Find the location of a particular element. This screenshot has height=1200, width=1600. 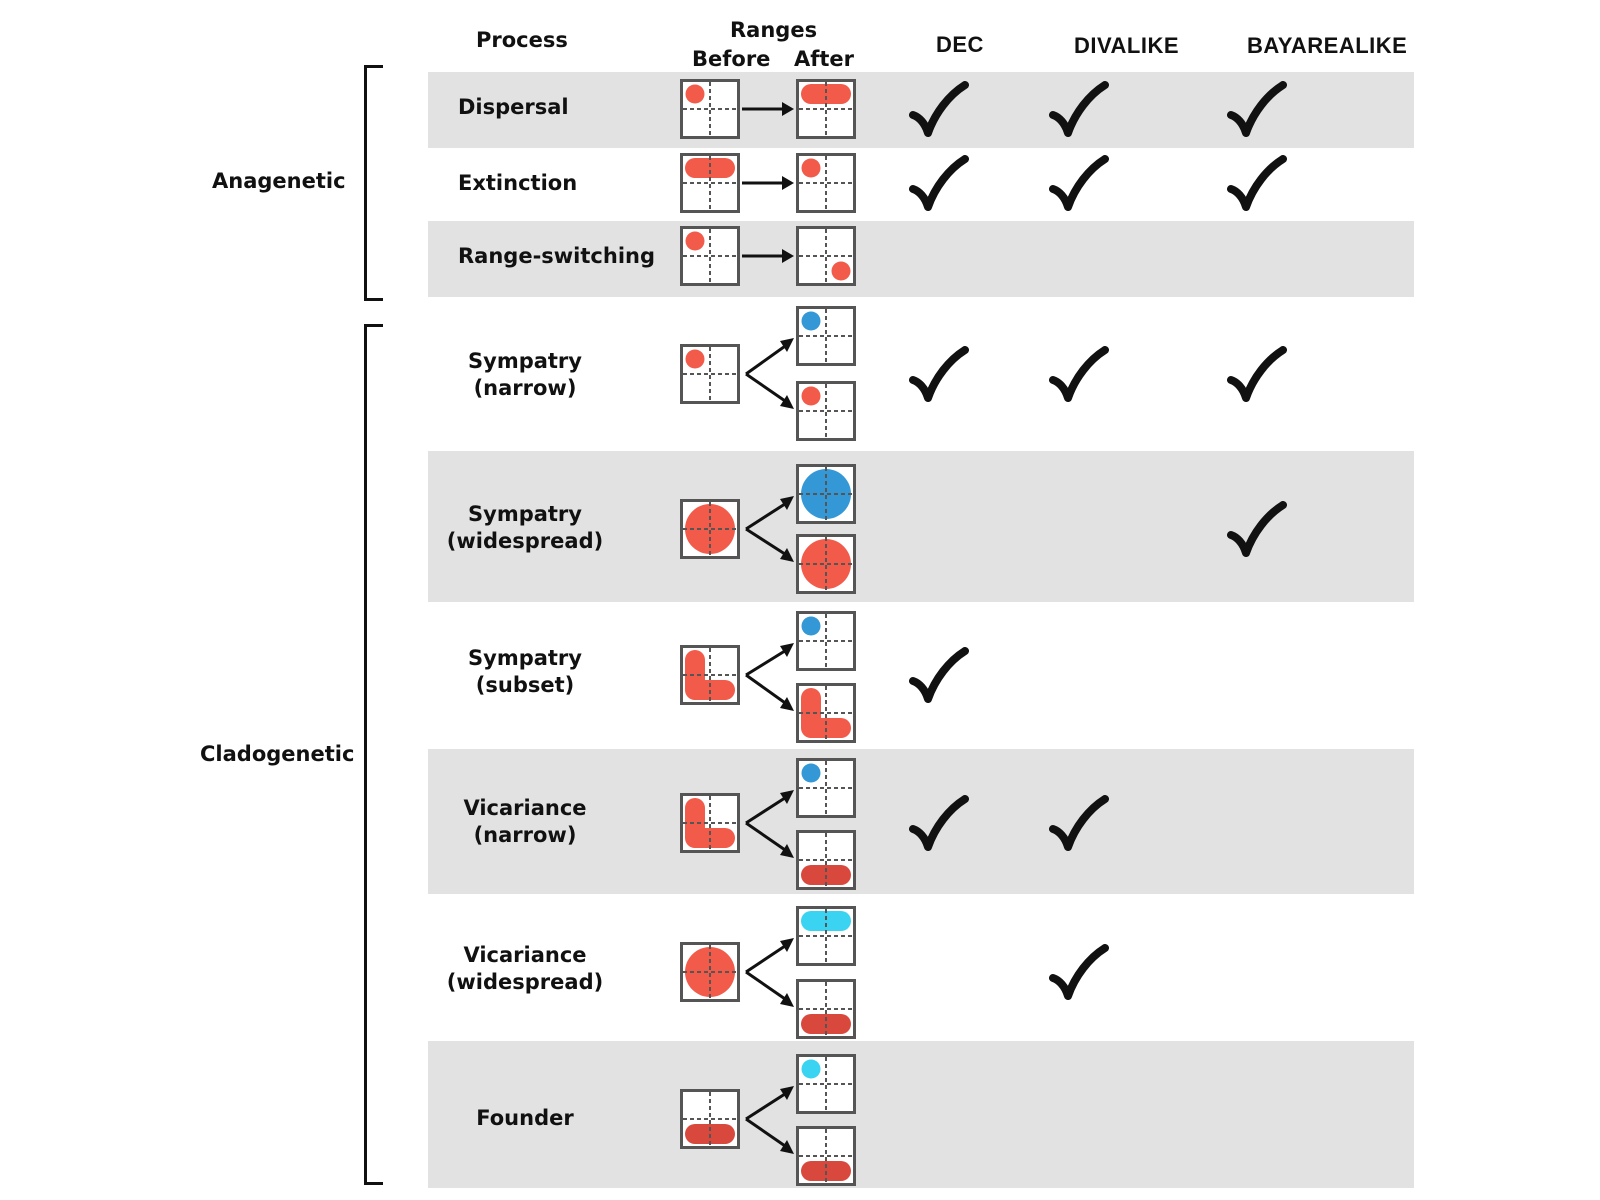

process-name: Extinction is located at coordinates (517, 183).